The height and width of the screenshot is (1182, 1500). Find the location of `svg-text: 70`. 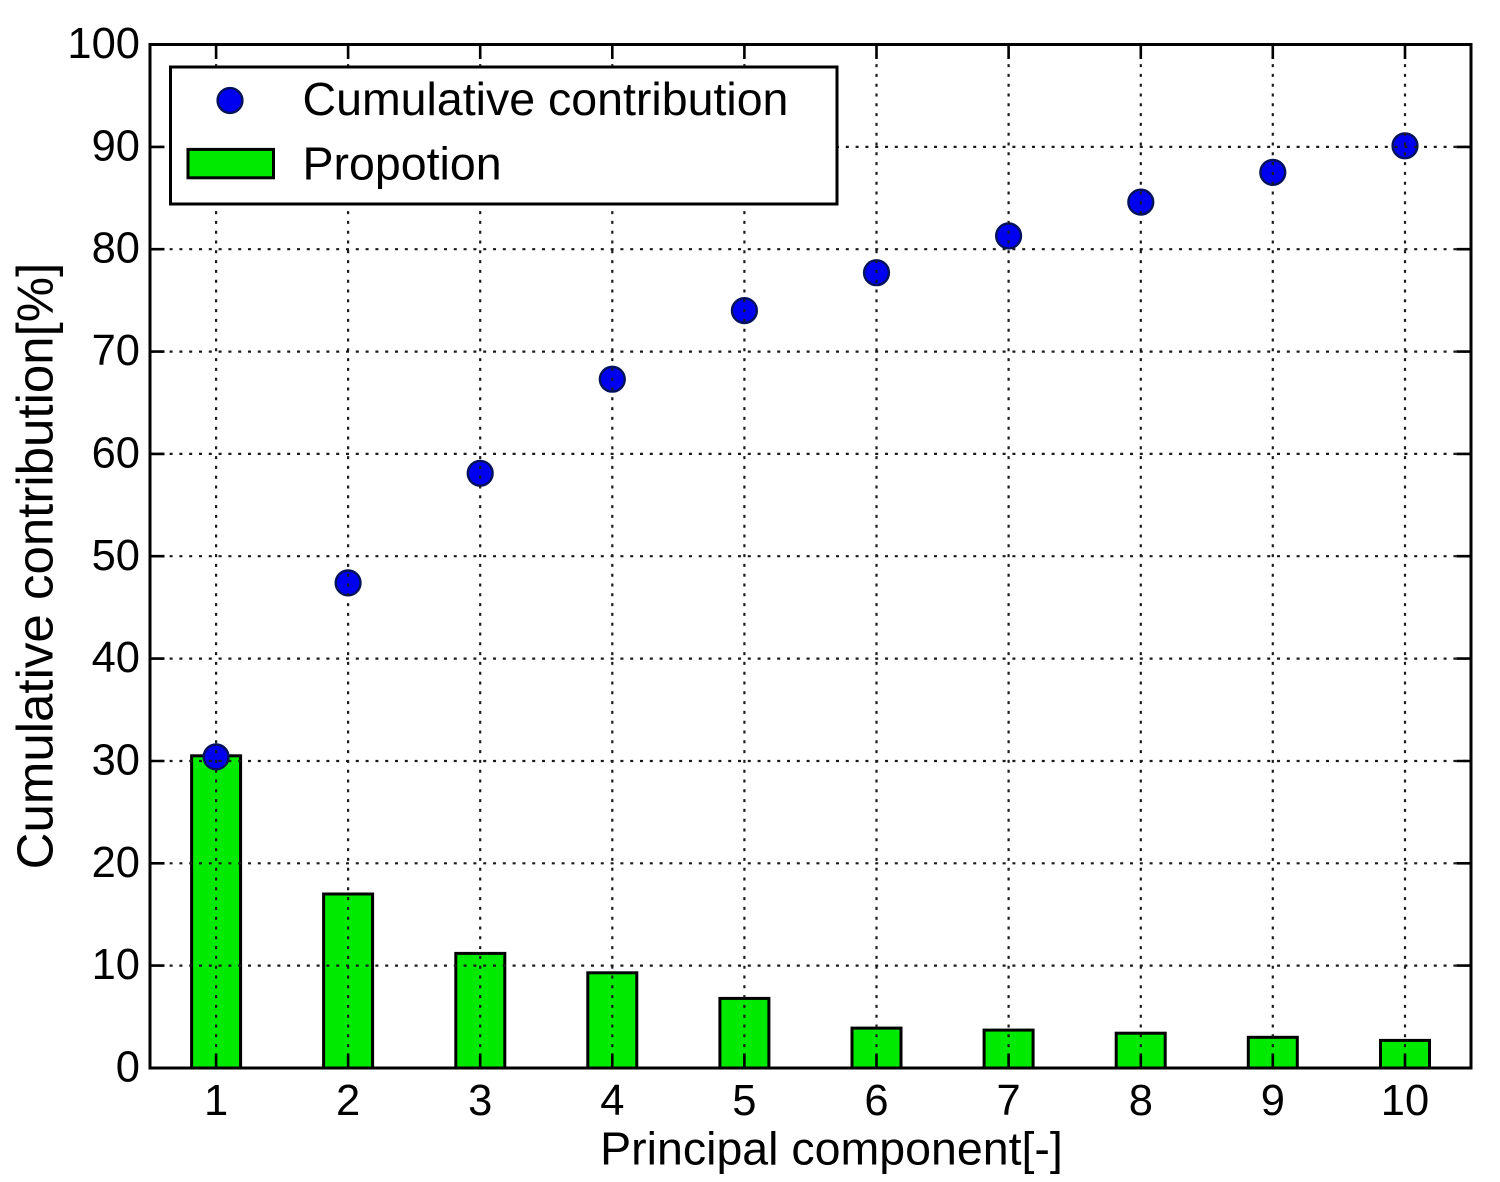

svg-text: 70 is located at coordinates (116, 351).